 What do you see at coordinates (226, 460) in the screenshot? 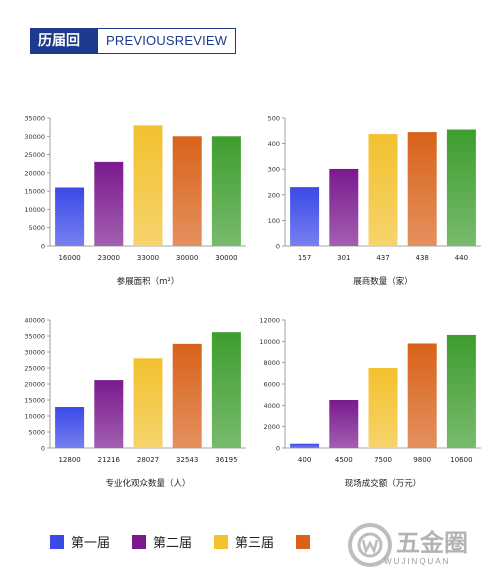
I see `x-tick-label: 36195` at bounding box center [226, 460].